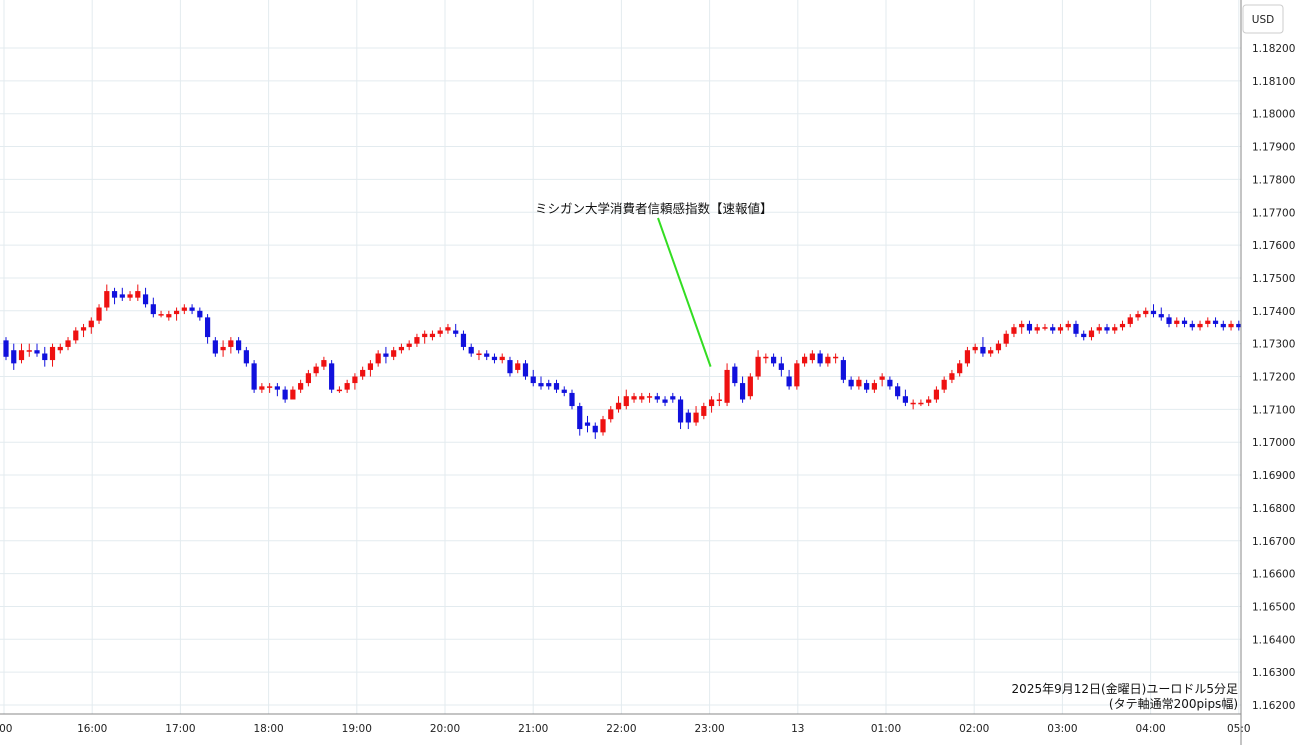  I want to click on x-tick-label: 02:00, so click(974, 729).